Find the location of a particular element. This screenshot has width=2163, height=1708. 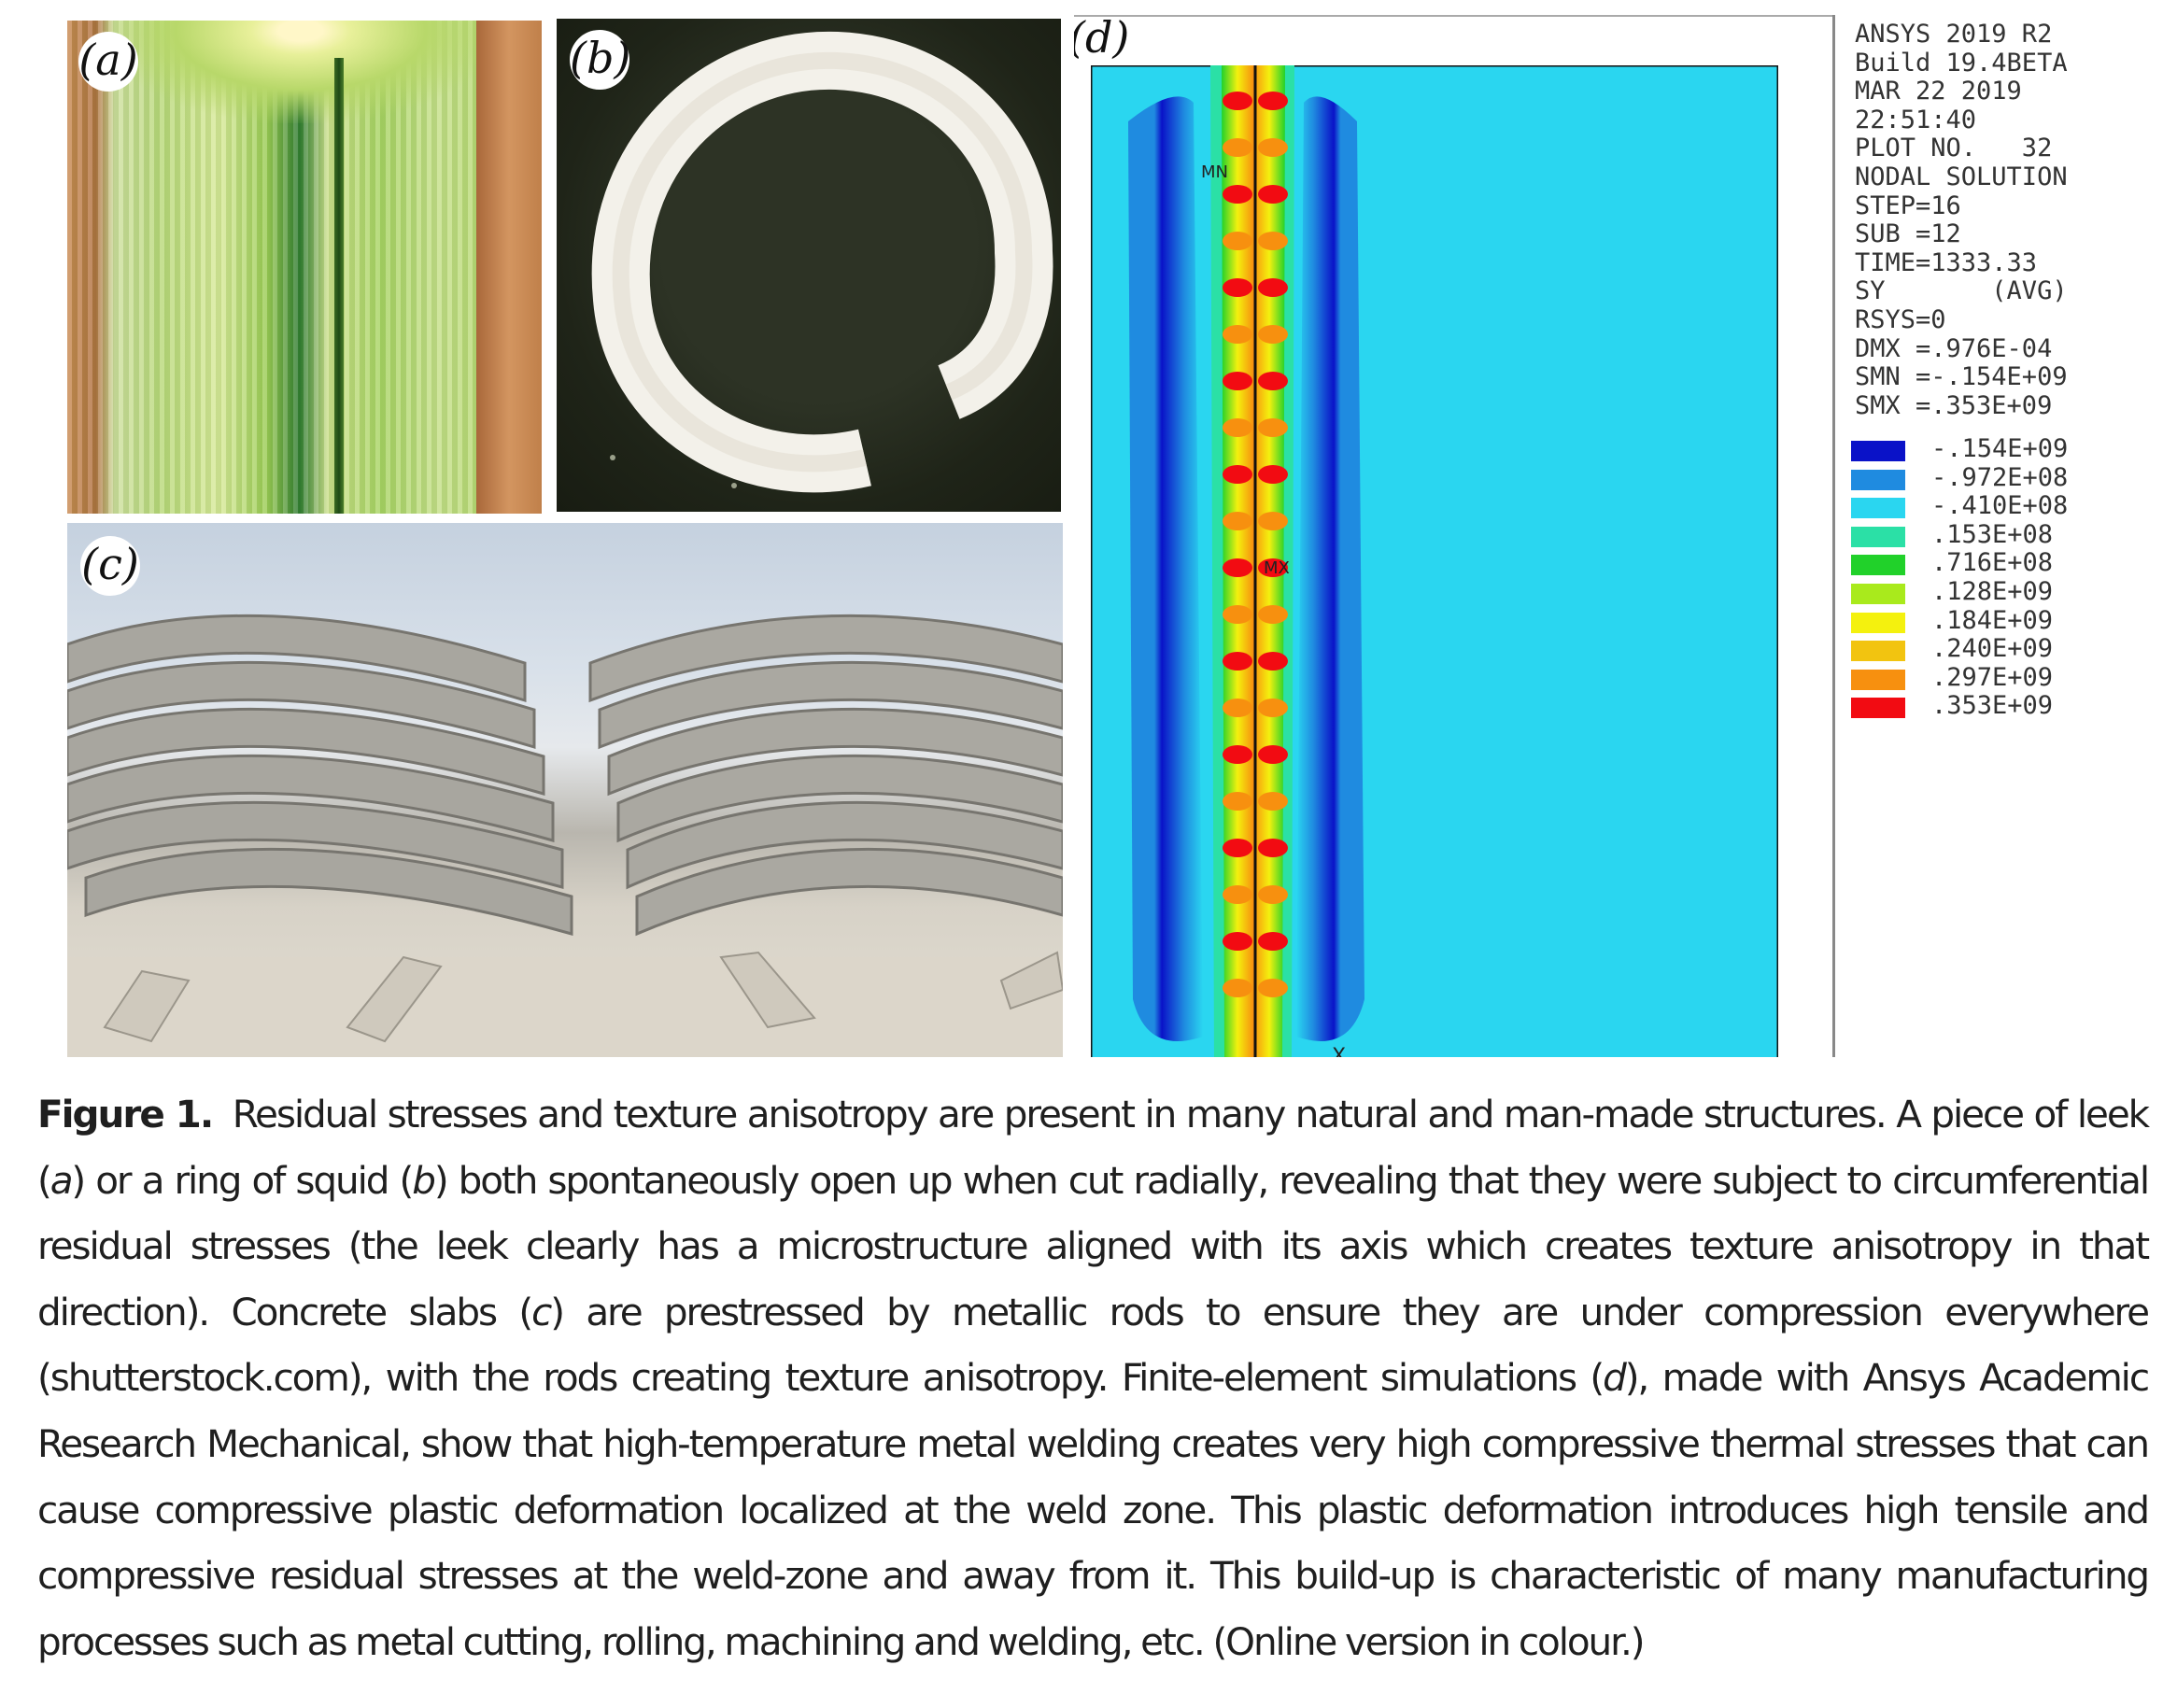

ansys-info-line: 22:51:40 is located at coordinates (1916, 119).